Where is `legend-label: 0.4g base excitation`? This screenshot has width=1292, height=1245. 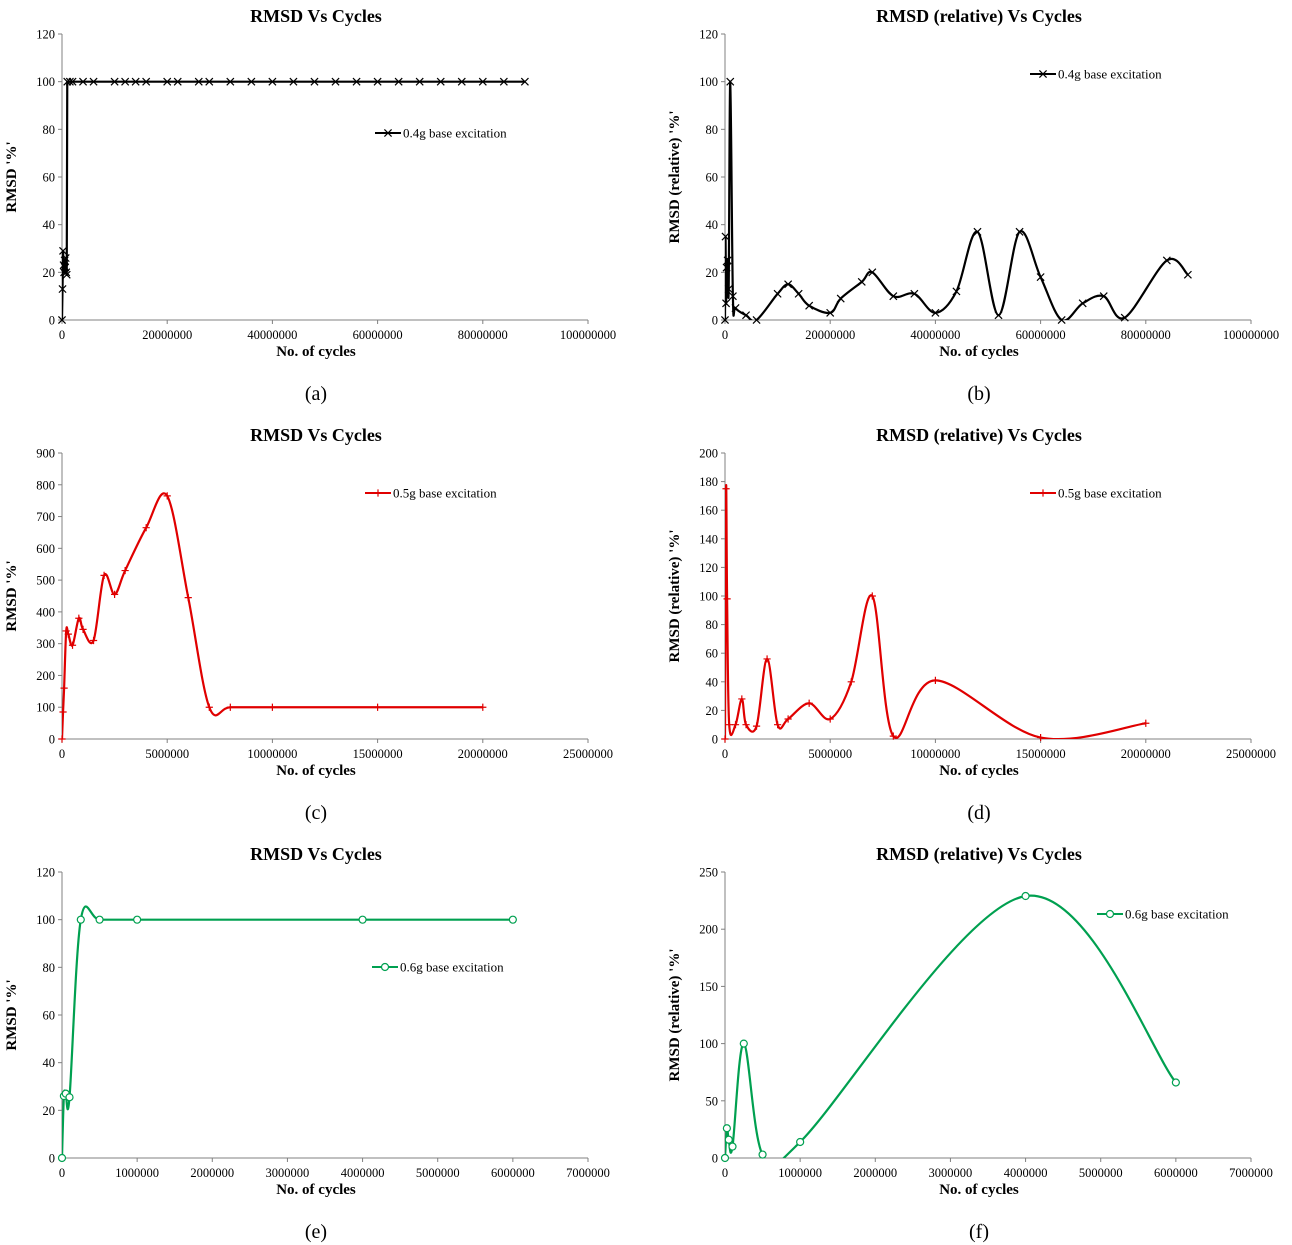
legend-label: 0.4g base excitation is located at coordinates (455, 133).